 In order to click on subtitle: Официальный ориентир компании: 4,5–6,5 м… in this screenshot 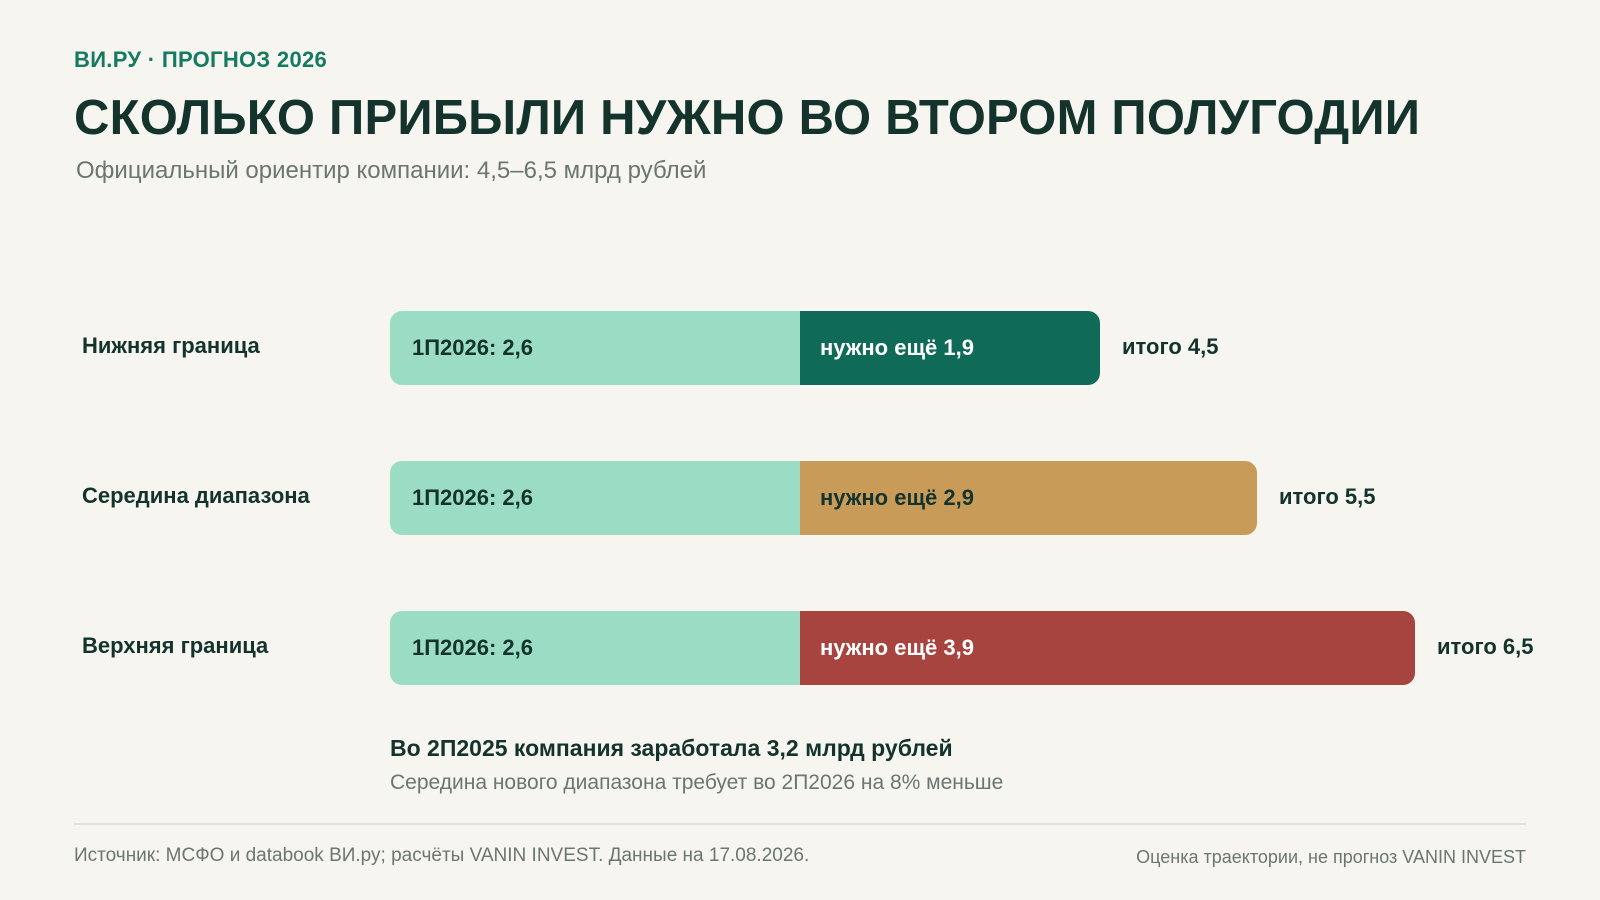, I will do `click(391, 170)`.